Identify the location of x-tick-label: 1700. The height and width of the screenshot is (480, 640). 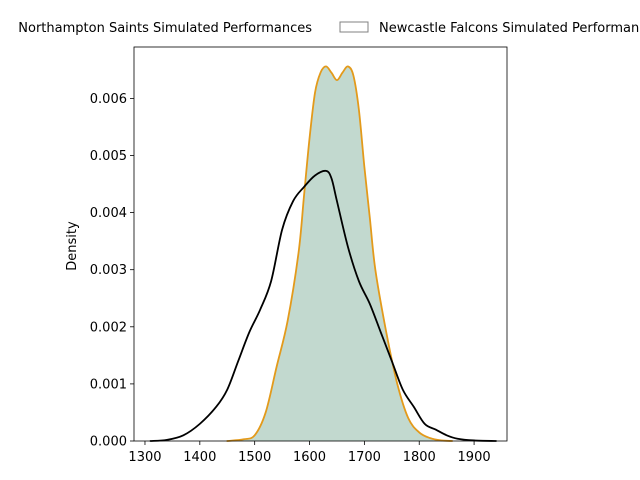
(364, 457).